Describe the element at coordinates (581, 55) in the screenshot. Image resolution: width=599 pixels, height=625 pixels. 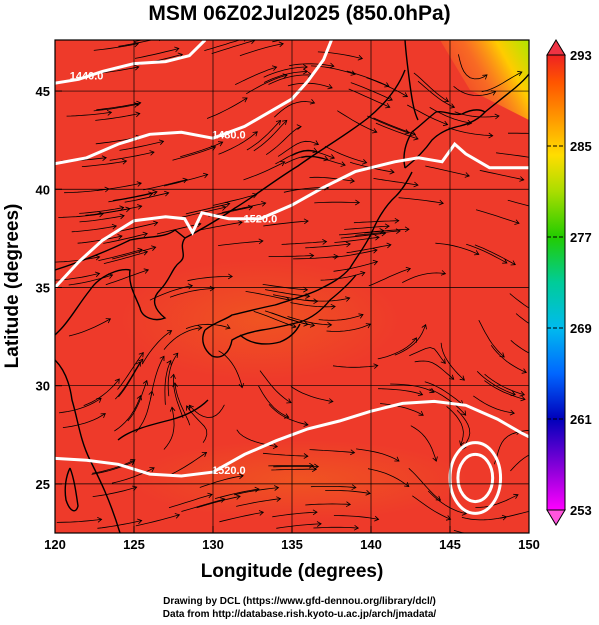
I see `colorbar-tick-label: 293` at that location.